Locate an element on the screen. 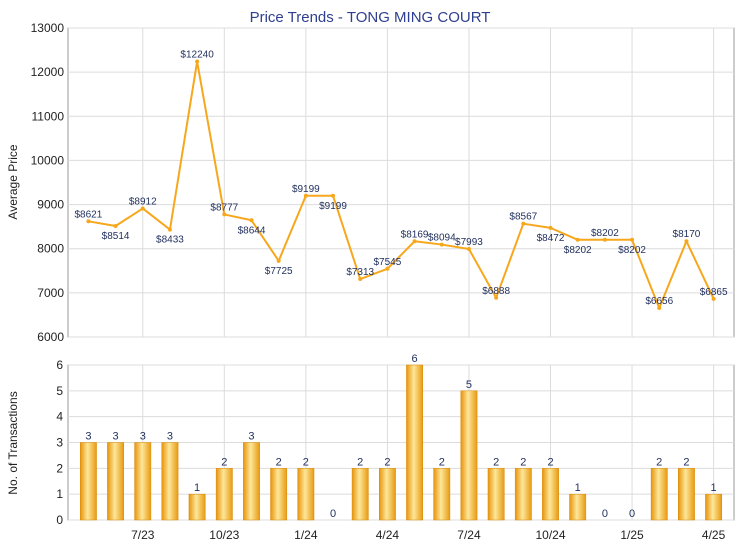  price-data-label: $7313 is located at coordinates (360, 272).